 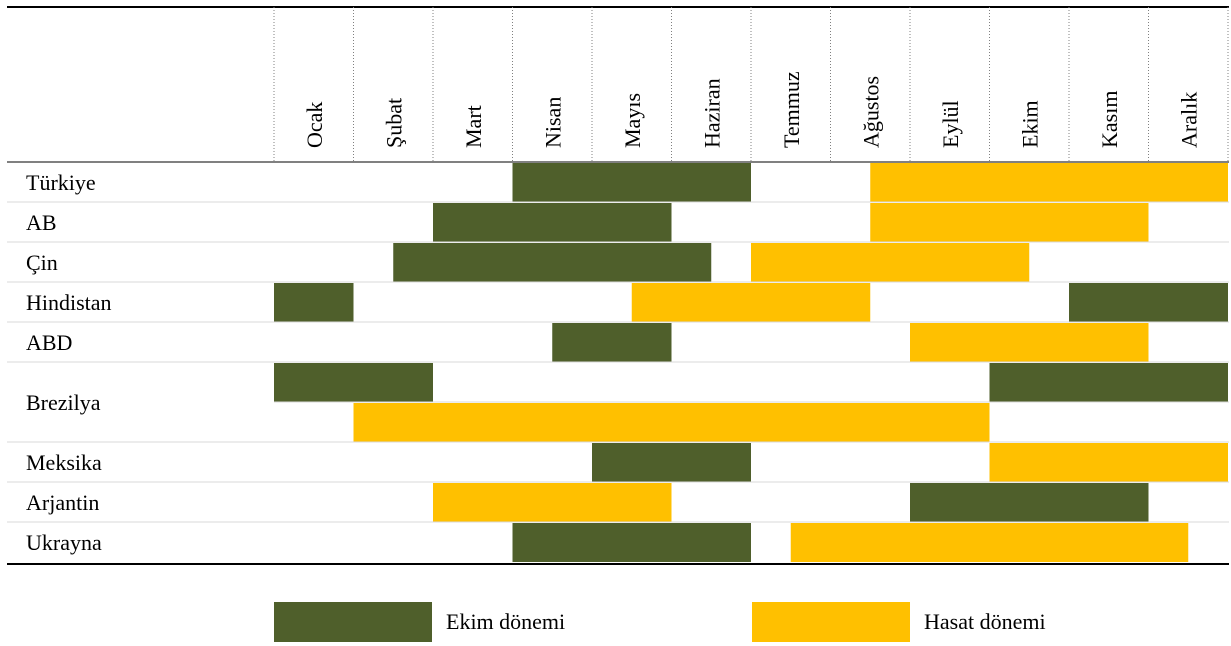 What do you see at coordinates (41, 222) in the screenshot?
I see `country-label: AB` at bounding box center [41, 222].